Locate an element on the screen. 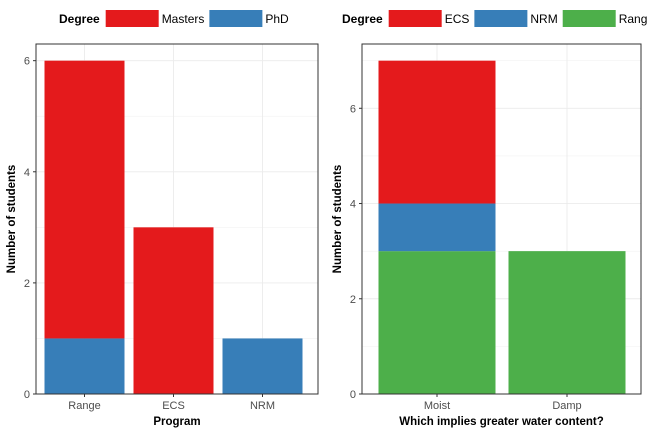  legend-label-ecs: ECS is located at coordinates (457, 19).